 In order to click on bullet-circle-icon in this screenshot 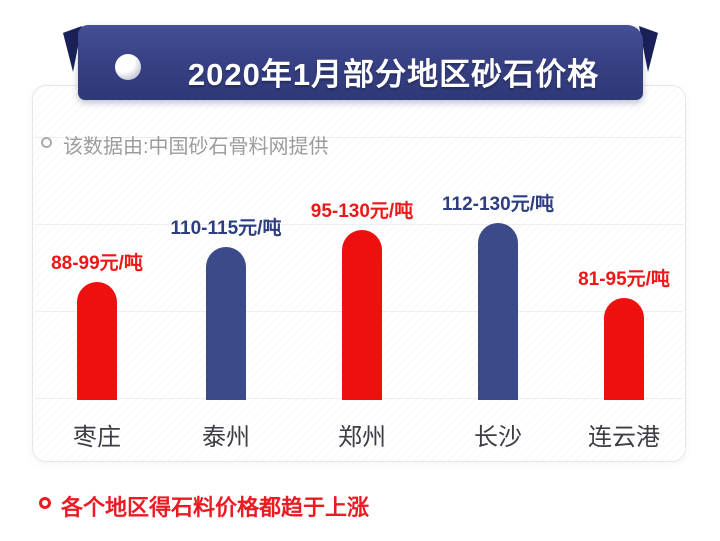, I will do `click(46, 142)`.